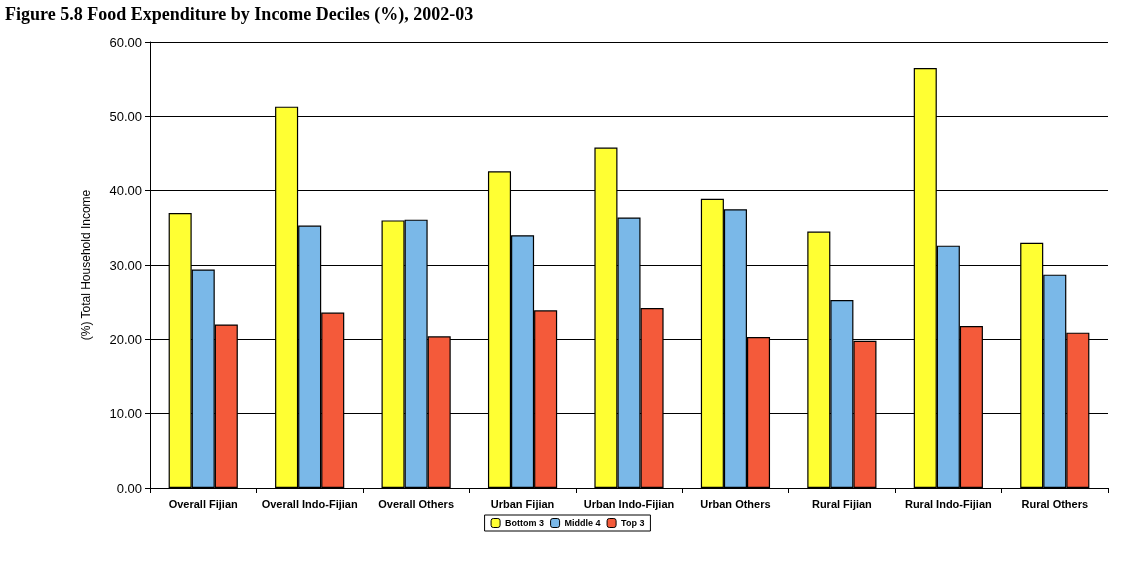 This screenshot has width=1135, height=581. Describe the element at coordinates (842, 504) in the screenshot. I see `x-tick-label: Rural Fijian` at that location.